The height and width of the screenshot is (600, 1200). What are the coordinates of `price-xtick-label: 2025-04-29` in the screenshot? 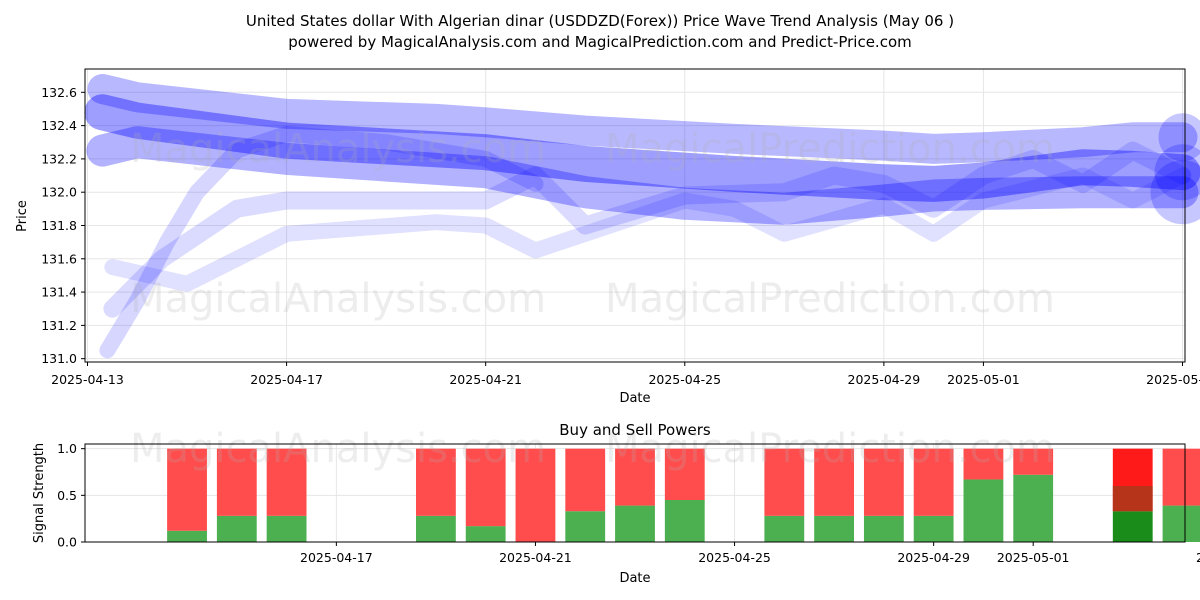 It's located at (884, 379).